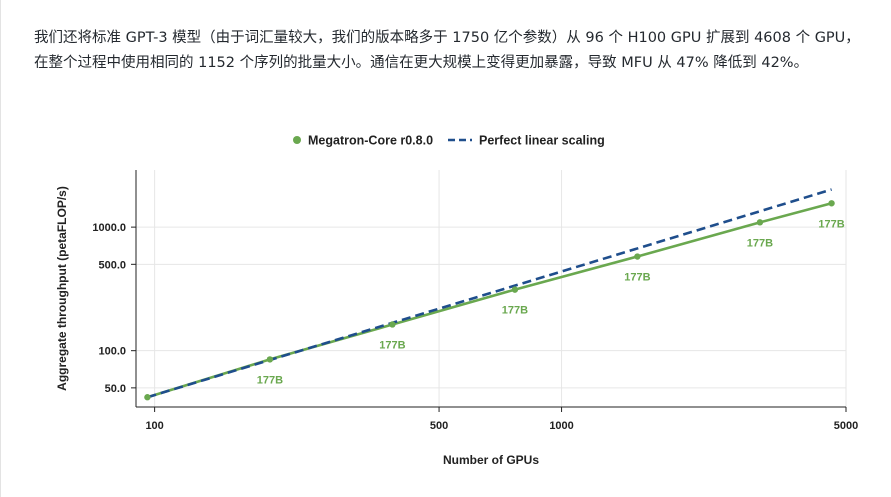 This screenshot has width=891, height=497. What do you see at coordinates (115, 389) in the screenshot?
I see `y-tick-label: 50.0` at bounding box center [115, 389].